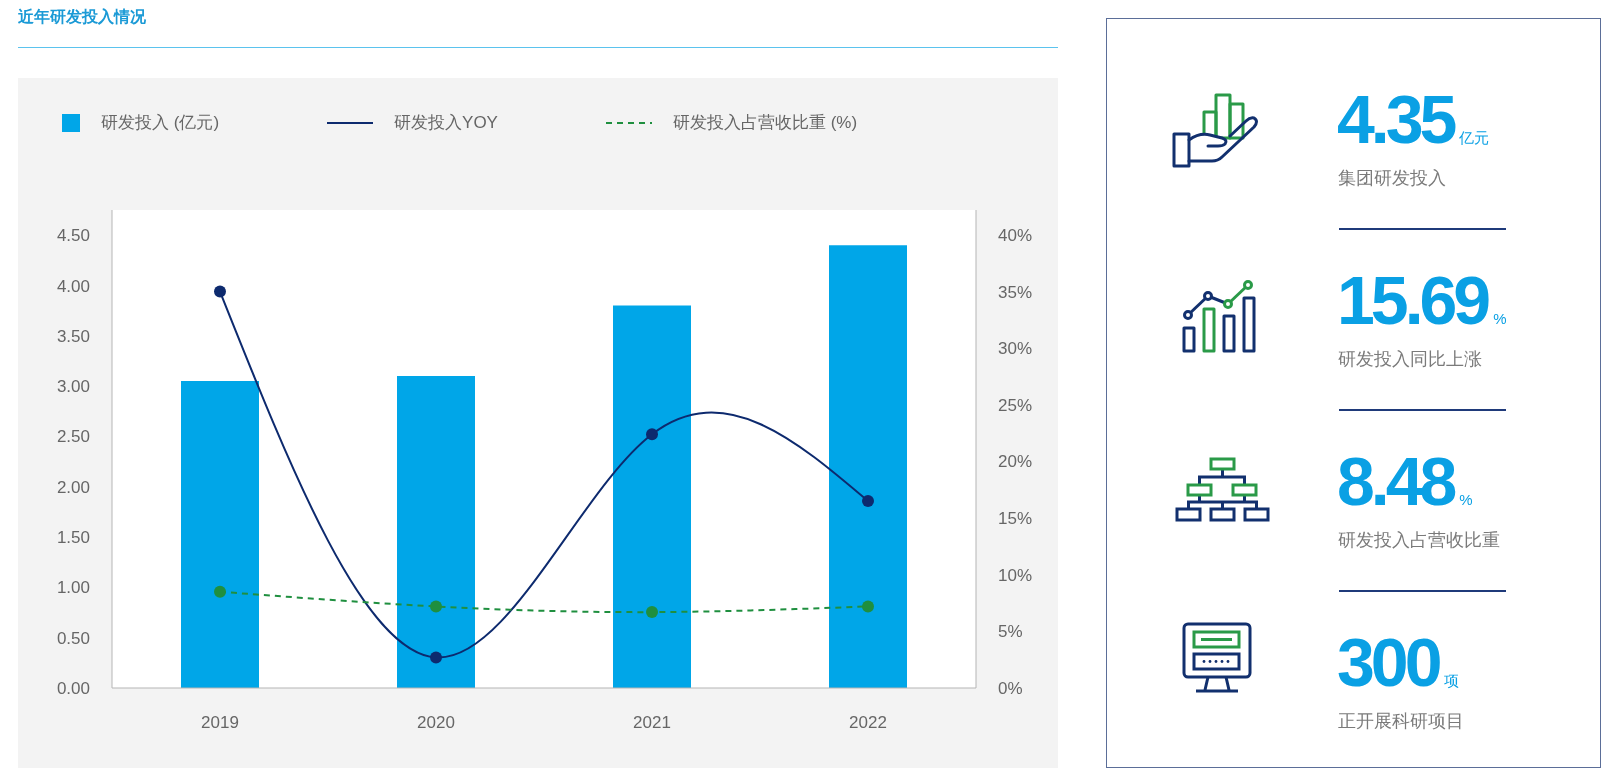  Describe the element at coordinates (1015, 405) in the screenshot. I see `y2-tick-label: 25%` at that location.